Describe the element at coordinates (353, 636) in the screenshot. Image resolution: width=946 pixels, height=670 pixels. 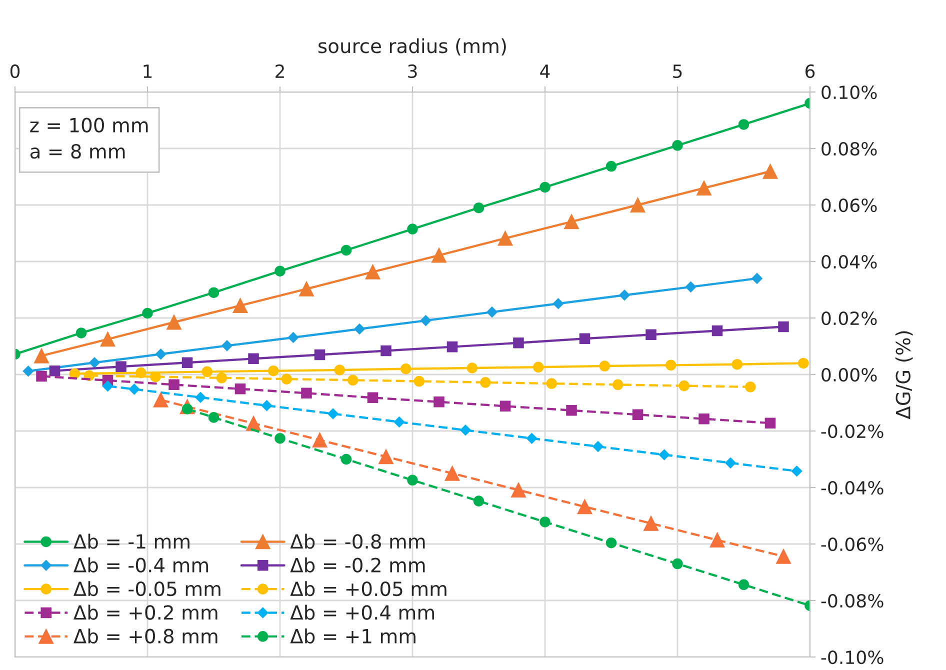
I see `legend-label: Δb = +1 mm` at that location.